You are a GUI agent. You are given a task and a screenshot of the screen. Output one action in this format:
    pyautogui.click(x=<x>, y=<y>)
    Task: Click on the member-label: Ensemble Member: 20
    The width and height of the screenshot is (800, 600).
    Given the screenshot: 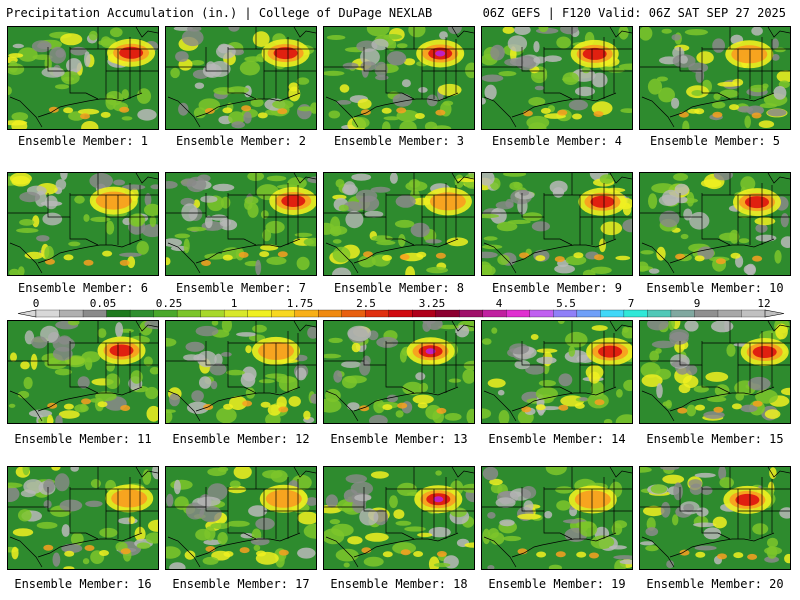 What is the action you would take?
    pyautogui.click(x=715, y=584)
    